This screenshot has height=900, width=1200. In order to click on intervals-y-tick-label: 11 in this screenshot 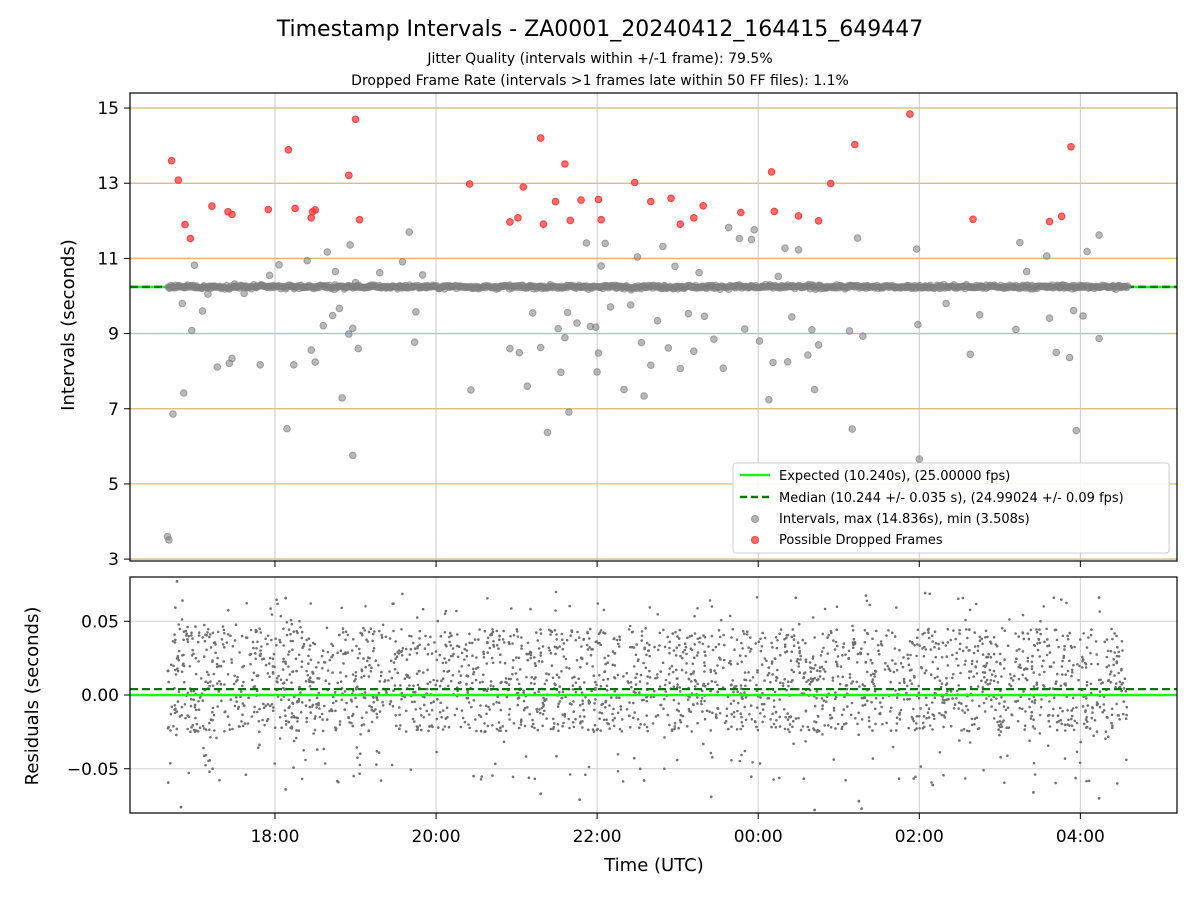, I will do `click(108, 259)`.